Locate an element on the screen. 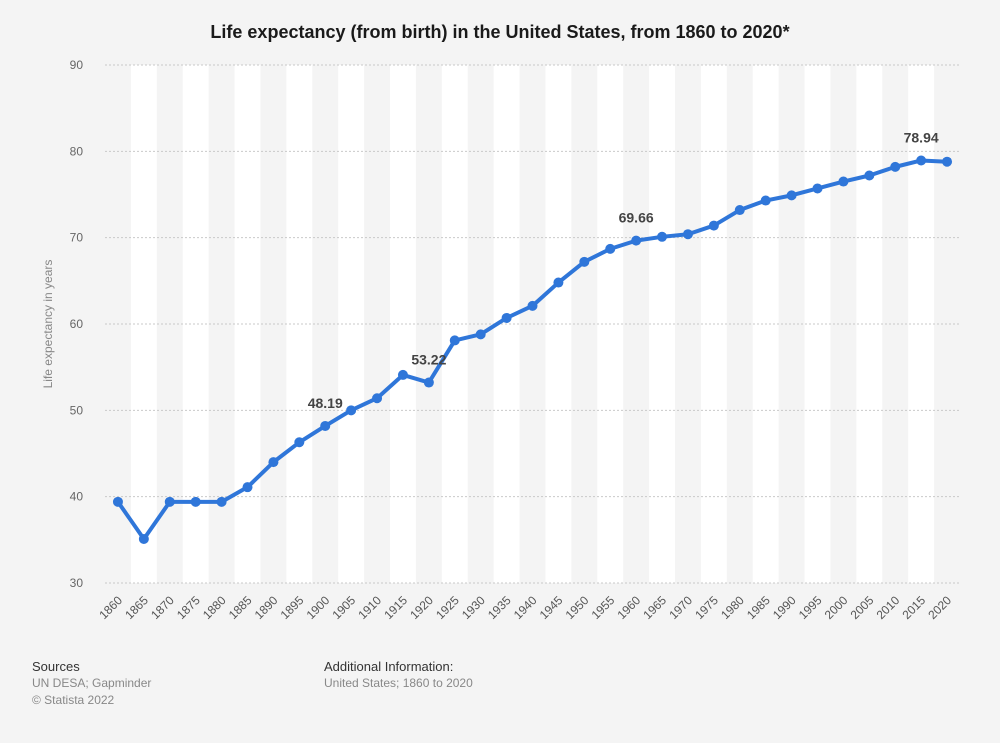 The image size is (1000, 743). additional-info-text: United States; 1860 to 2020 is located at coordinates (398, 683).